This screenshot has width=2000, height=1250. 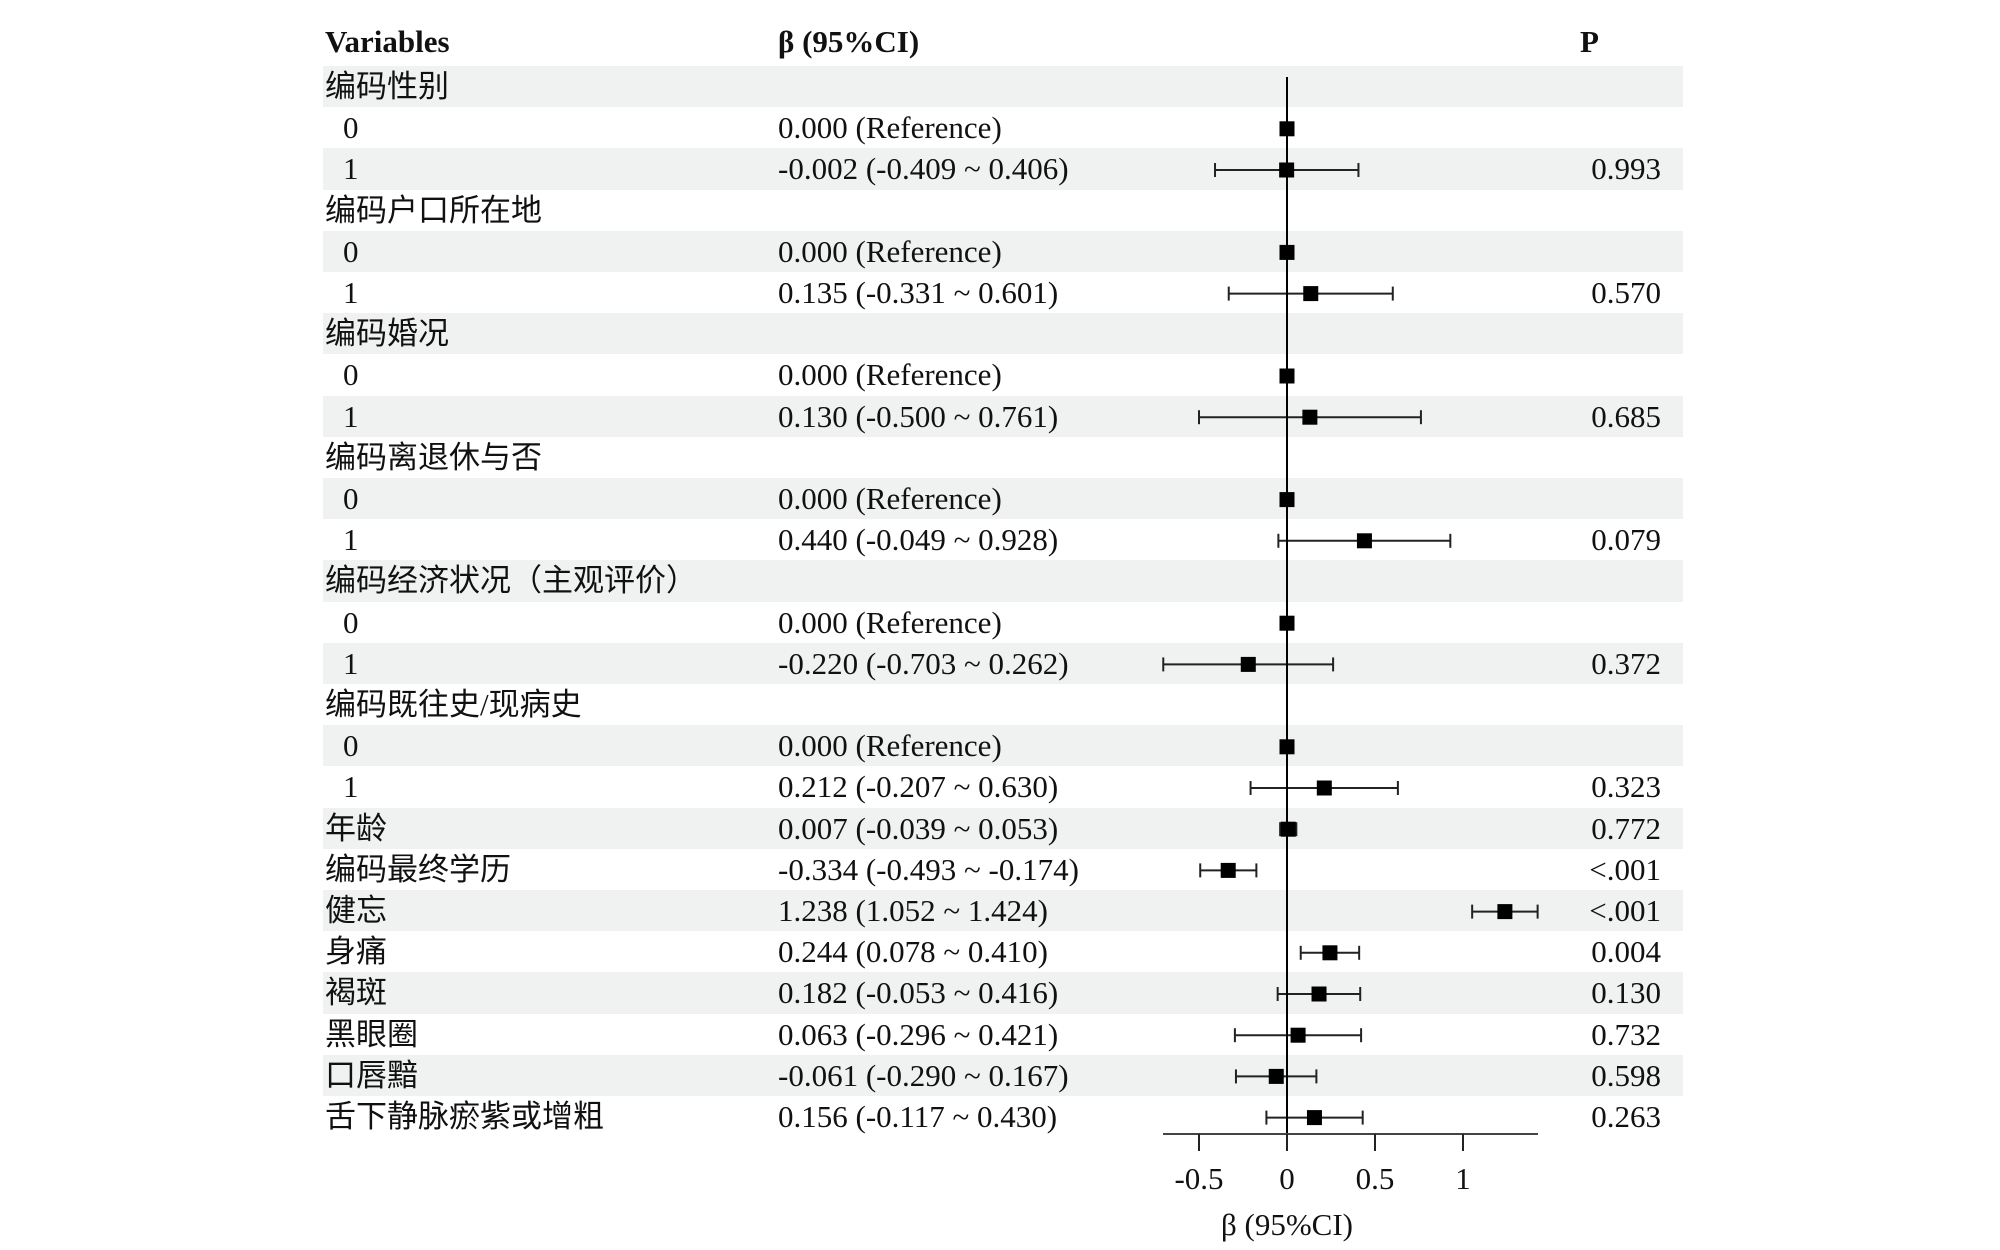 I want to click on row-label: 编码户口所在地, so click(x=433, y=210).